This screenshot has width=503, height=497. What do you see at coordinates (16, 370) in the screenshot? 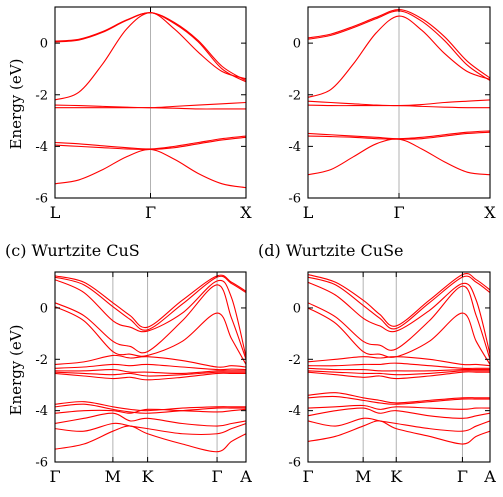
I see `y-axis-label-bottom: Energy (eV)` at bounding box center [16, 370].